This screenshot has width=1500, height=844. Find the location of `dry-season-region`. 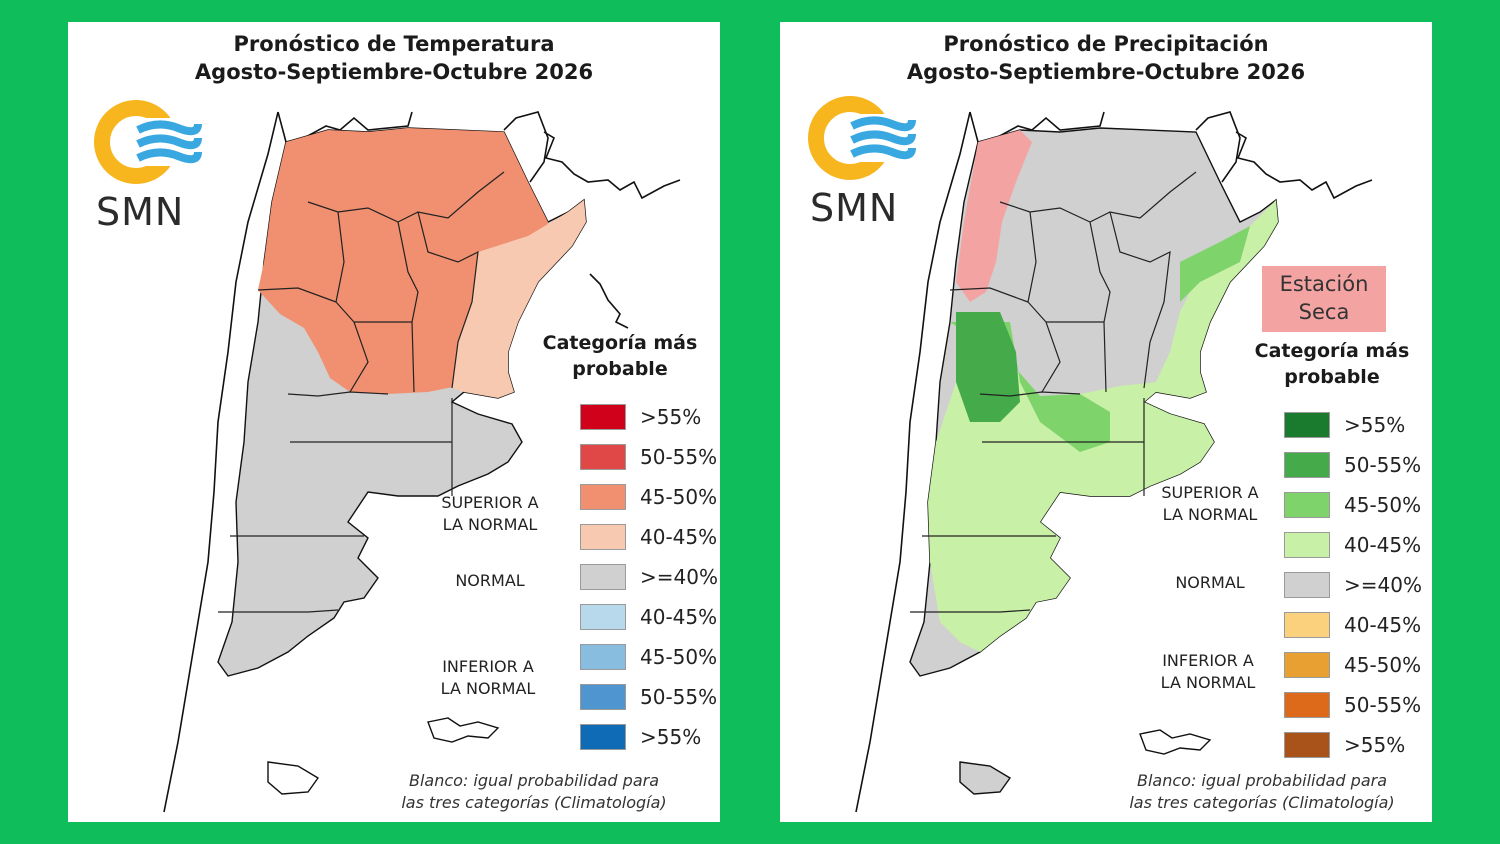

dry-season-region is located at coordinates (994, 216).